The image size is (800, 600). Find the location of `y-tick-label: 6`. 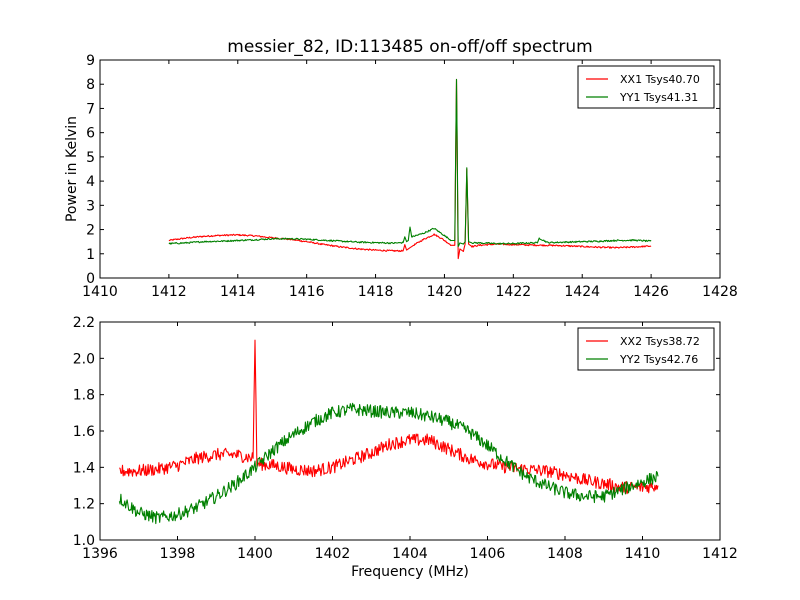

y-tick-label: 6 is located at coordinates (90, 134).